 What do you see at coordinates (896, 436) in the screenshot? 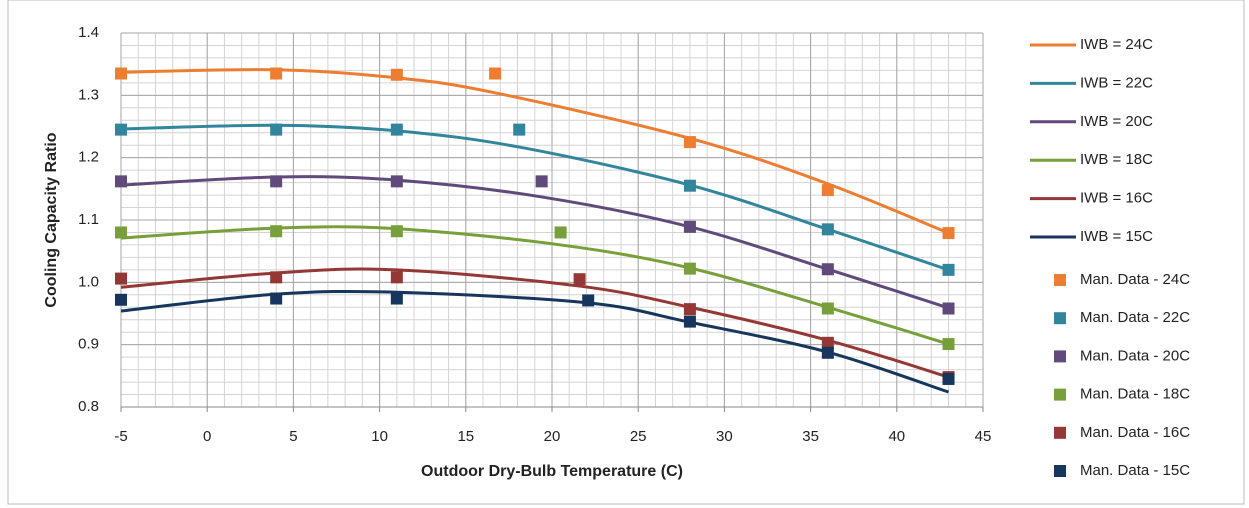
I see `x-tick-label: 40` at bounding box center [896, 436].